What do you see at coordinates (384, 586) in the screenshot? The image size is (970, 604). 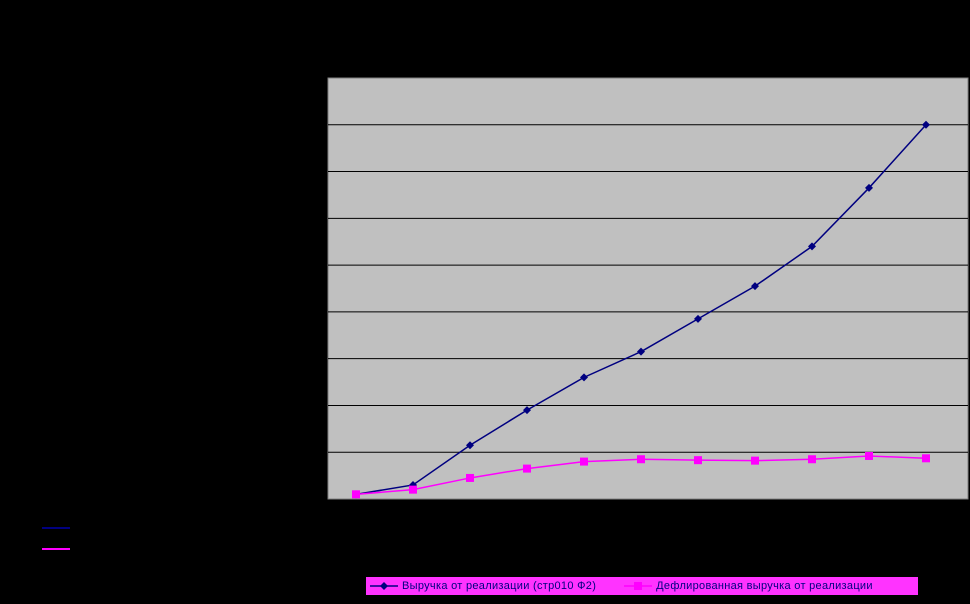 I see `diamond-marker-icon` at bounding box center [384, 586].